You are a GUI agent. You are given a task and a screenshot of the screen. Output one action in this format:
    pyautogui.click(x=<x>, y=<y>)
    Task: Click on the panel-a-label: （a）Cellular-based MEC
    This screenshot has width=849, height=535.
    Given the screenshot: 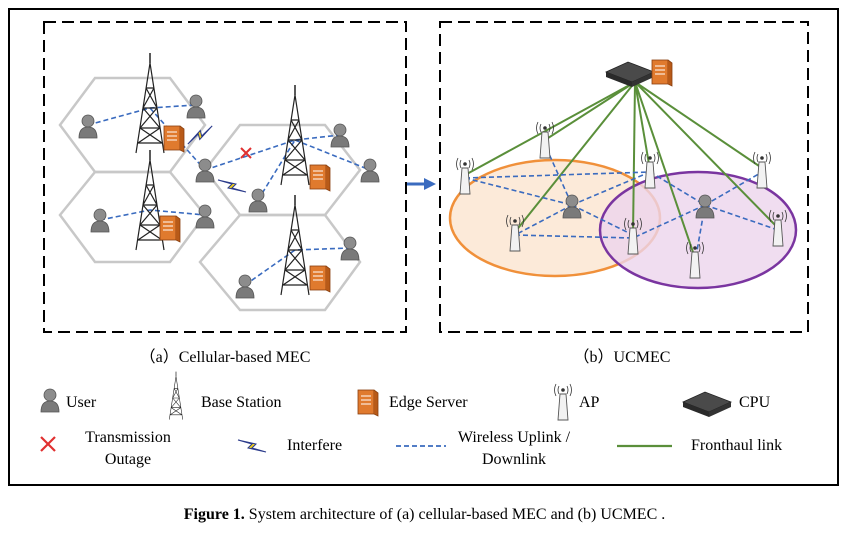 What is the action you would take?
    pyautogui.click(x=225, y=357)
    